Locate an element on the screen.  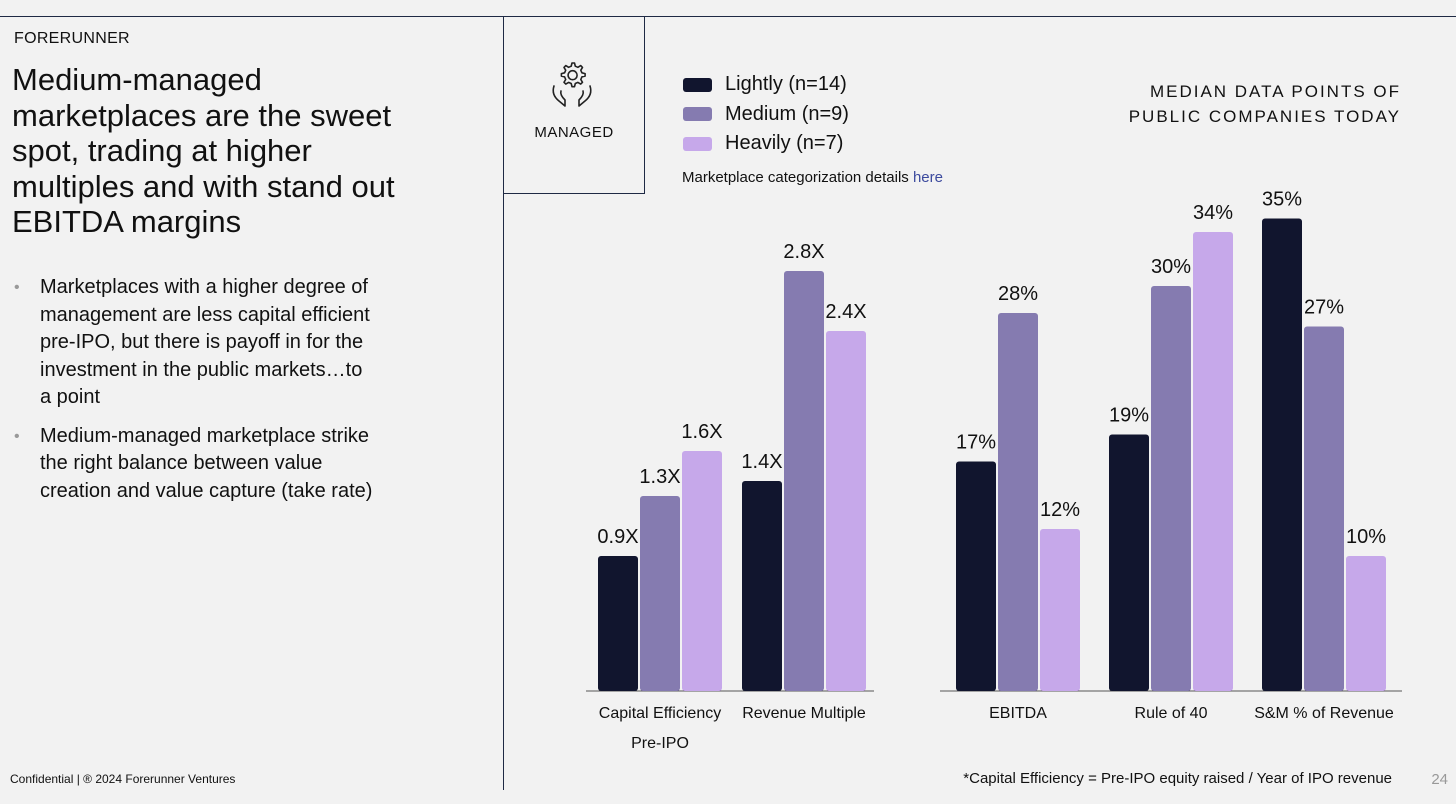
data-label: 0.9X is located at coordinates (617, 537).